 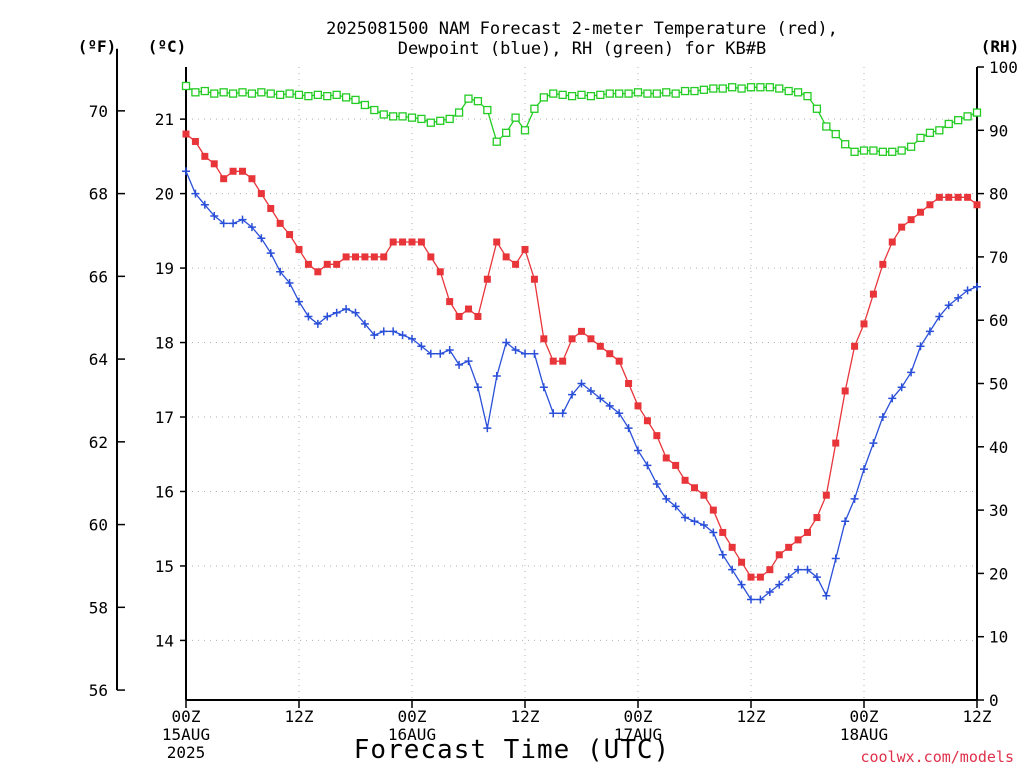 I want to click on celsius-tick-label: 17, so click(x=164, y=417).